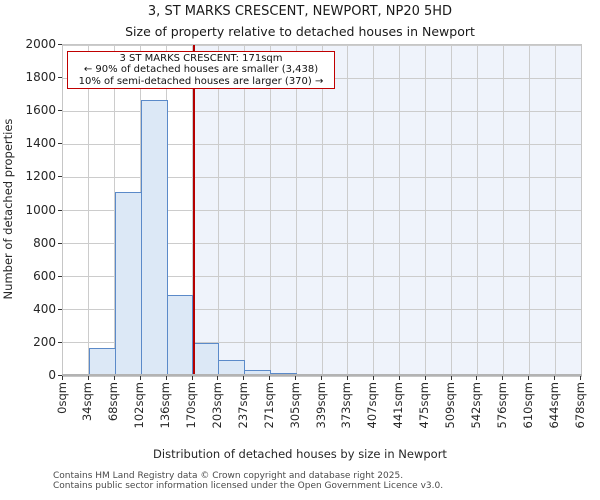 The image size is (600, 500). Describe the element at coordinates (201, 58) in the screenshot. I see `annotation-property-line: 3 ST MARKS CRESCENT: 171sqm` at that location.